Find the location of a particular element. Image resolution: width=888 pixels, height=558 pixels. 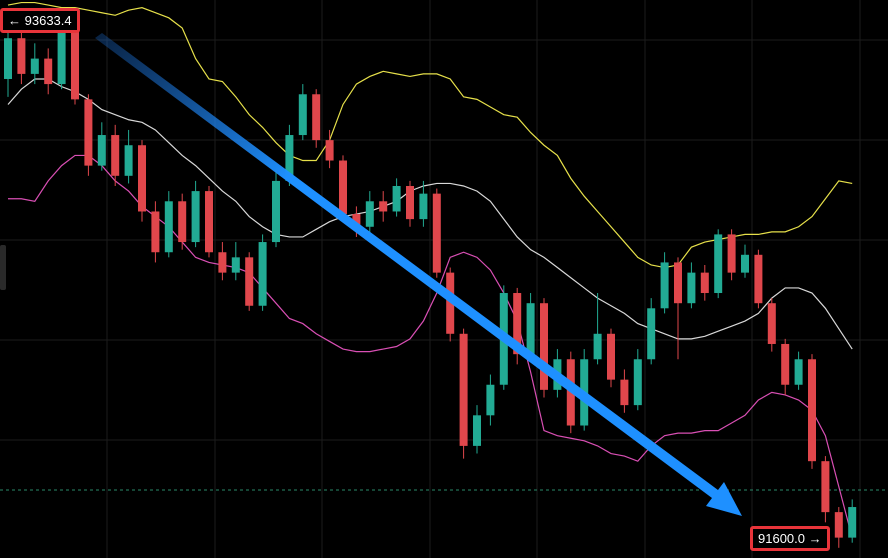

start-price: 93633.4 is located at coordinates (48, 20).